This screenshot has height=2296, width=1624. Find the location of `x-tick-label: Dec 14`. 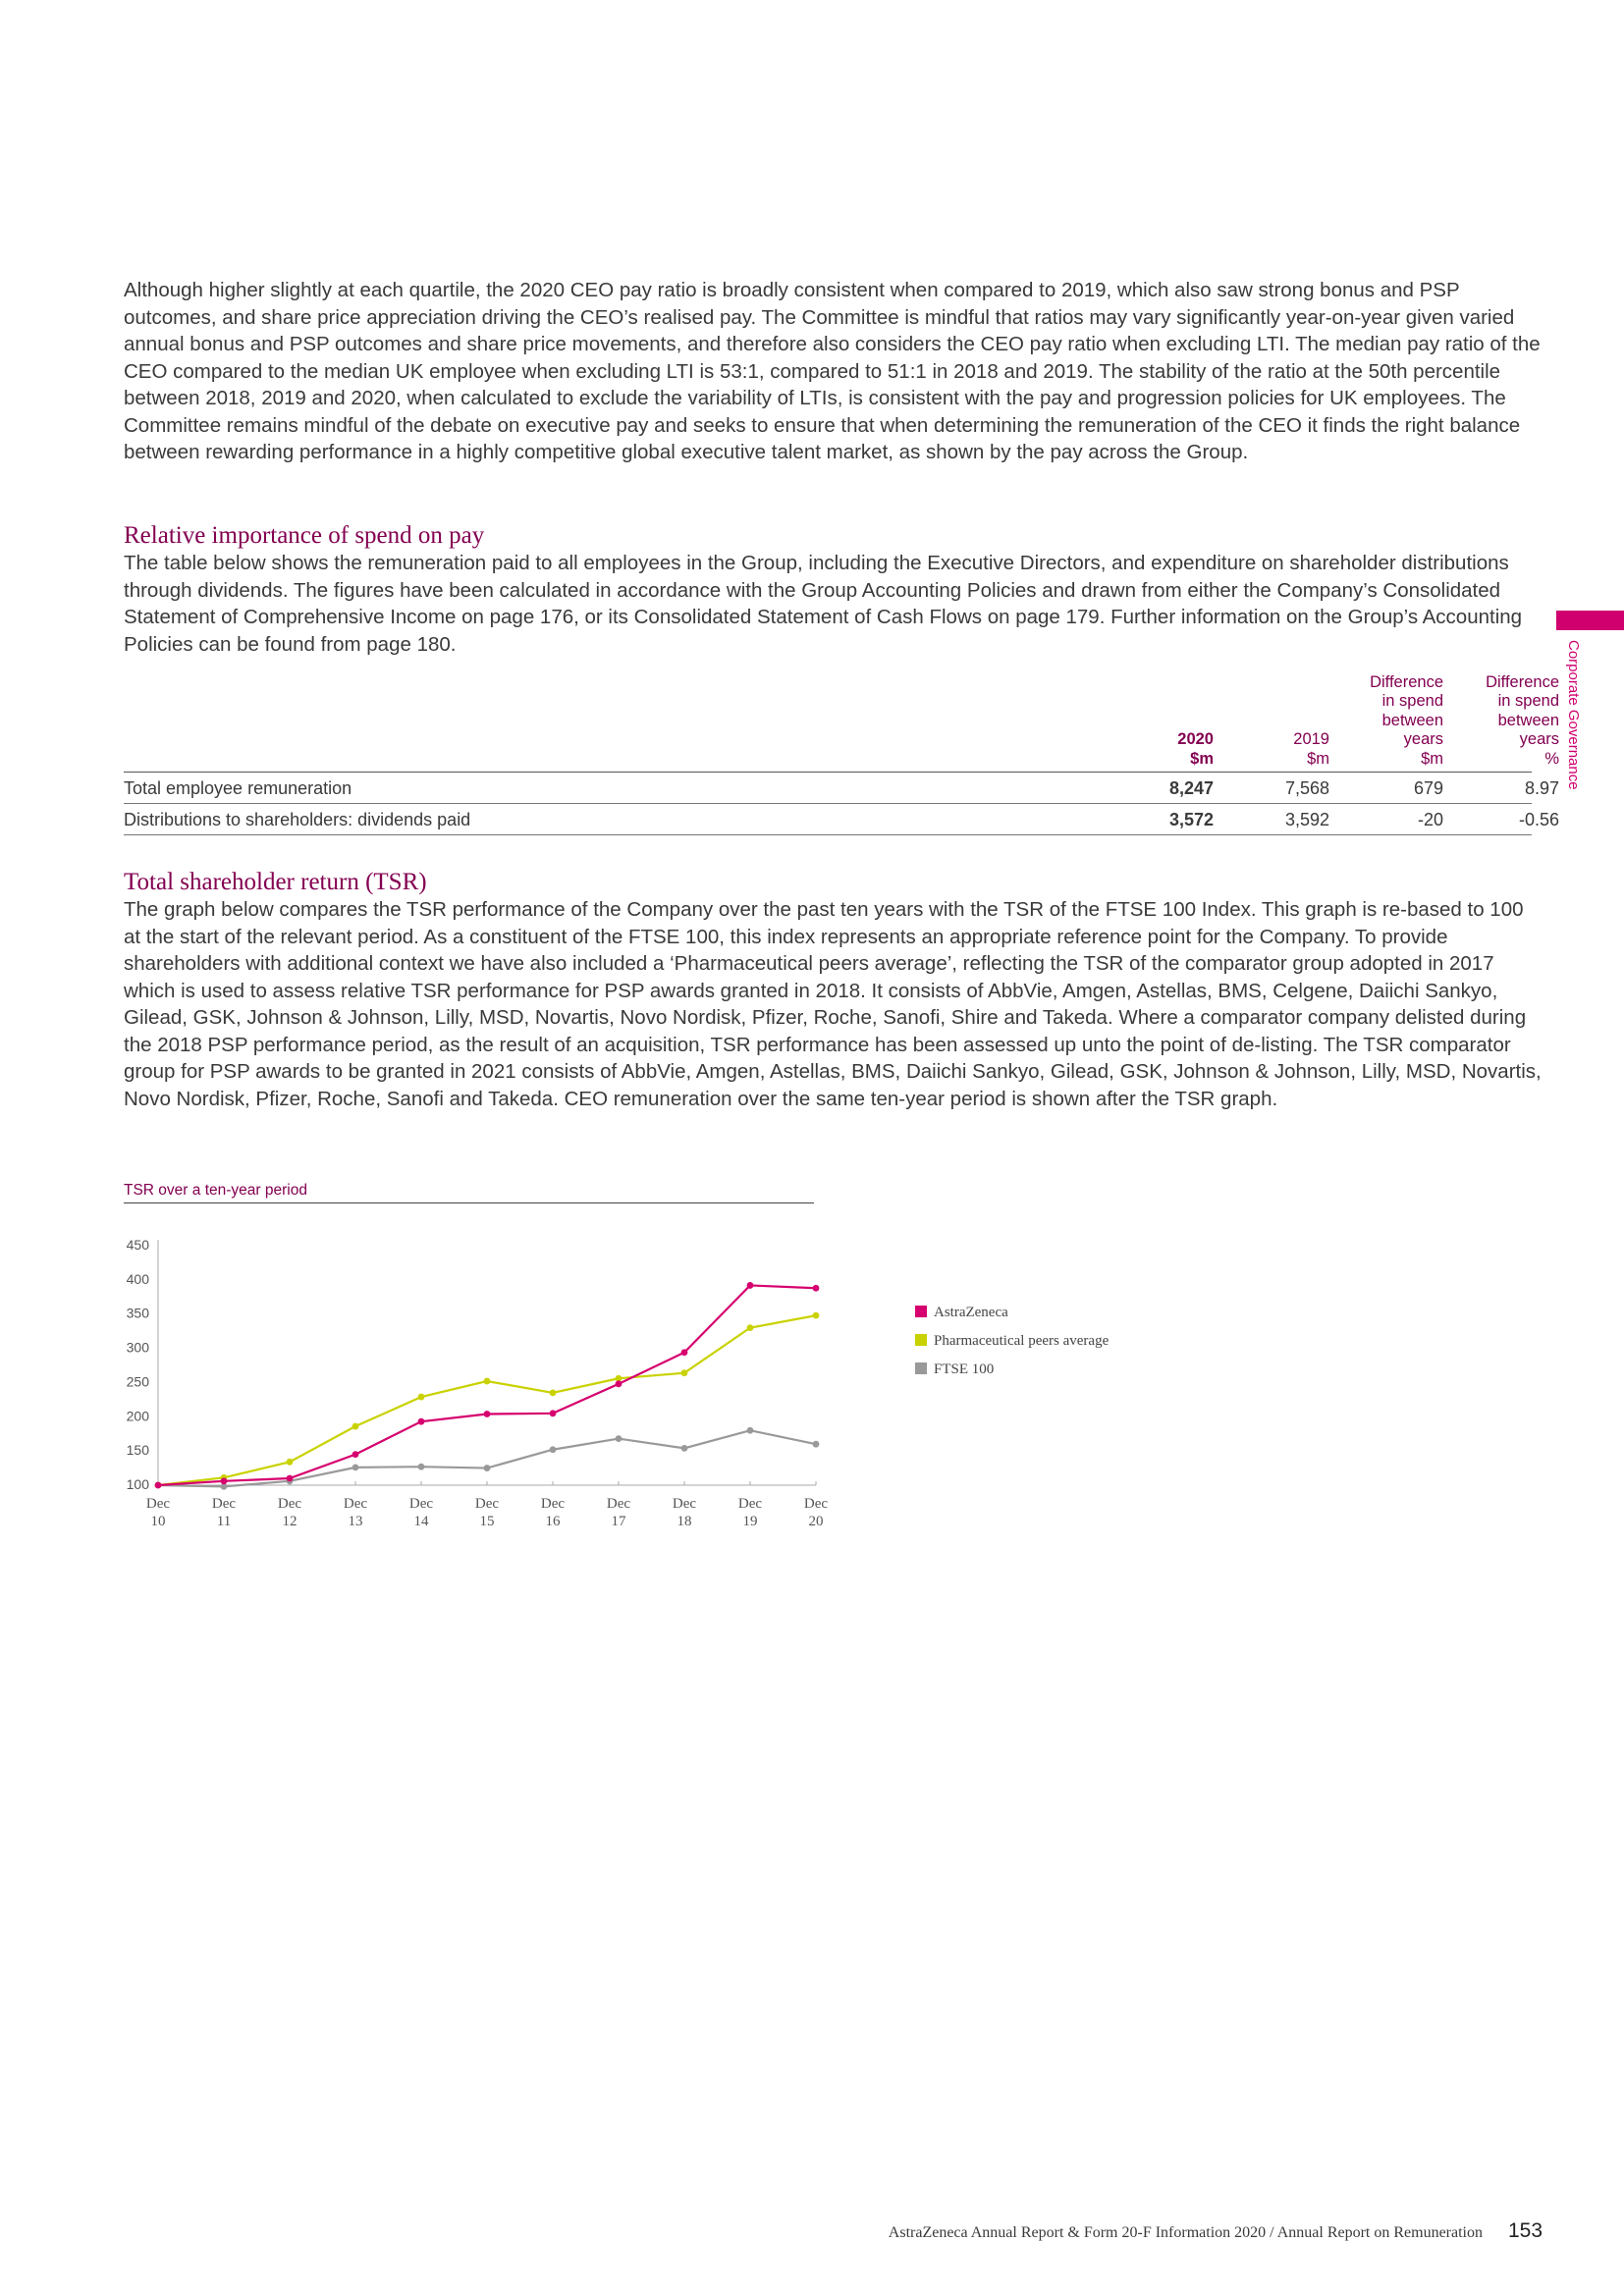

x-tick-label: Dec 14 is located at coordinates (421, 1512).